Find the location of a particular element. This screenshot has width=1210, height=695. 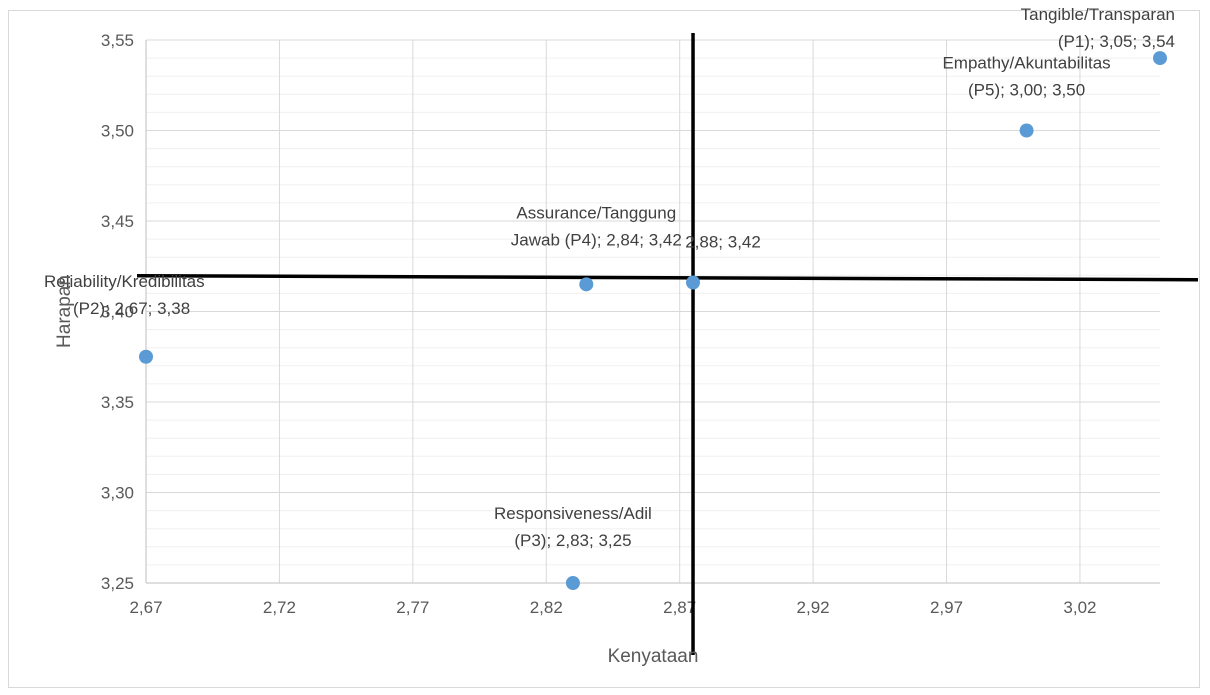

y-tick-label: 3,50 is located at coordinates (117, 131).